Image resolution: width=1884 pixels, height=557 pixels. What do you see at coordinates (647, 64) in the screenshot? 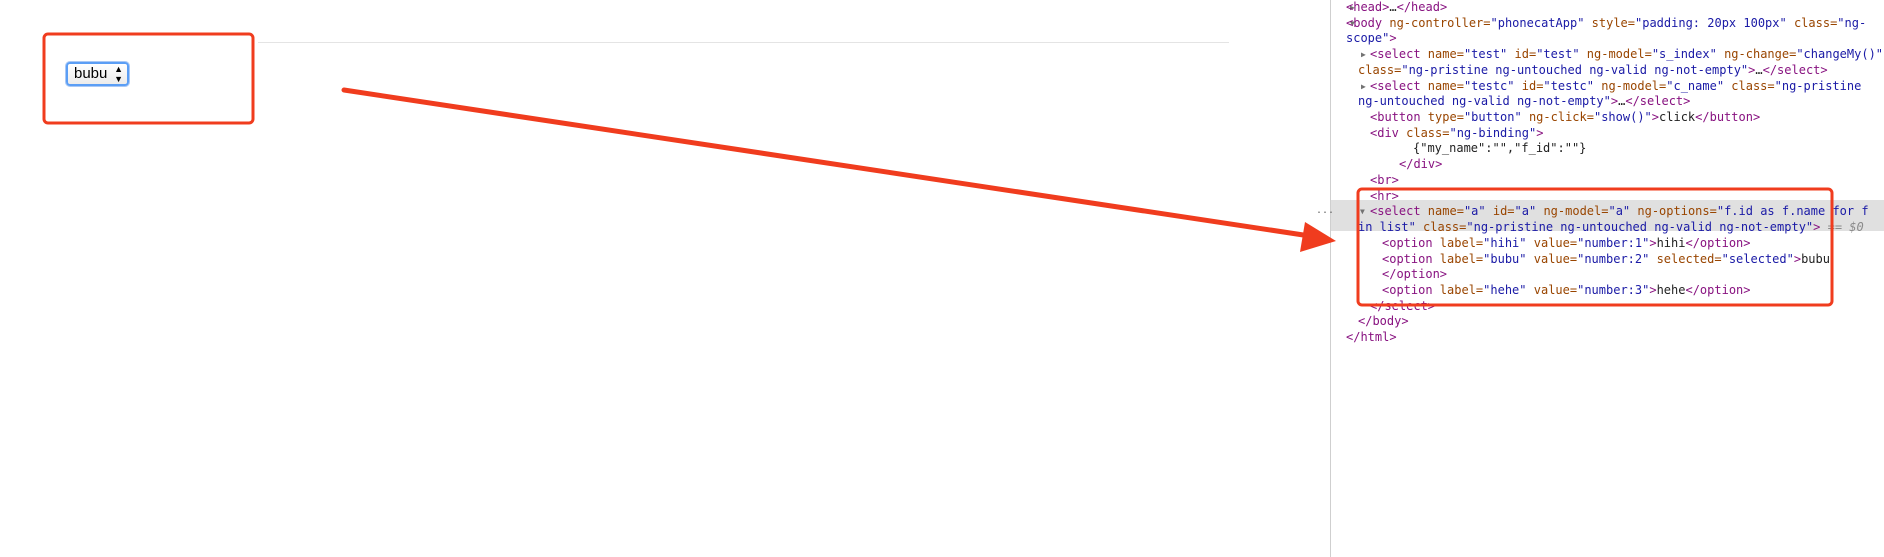
I see `page-view: bubu ▲ ▼` at bounding box center [647, 64].